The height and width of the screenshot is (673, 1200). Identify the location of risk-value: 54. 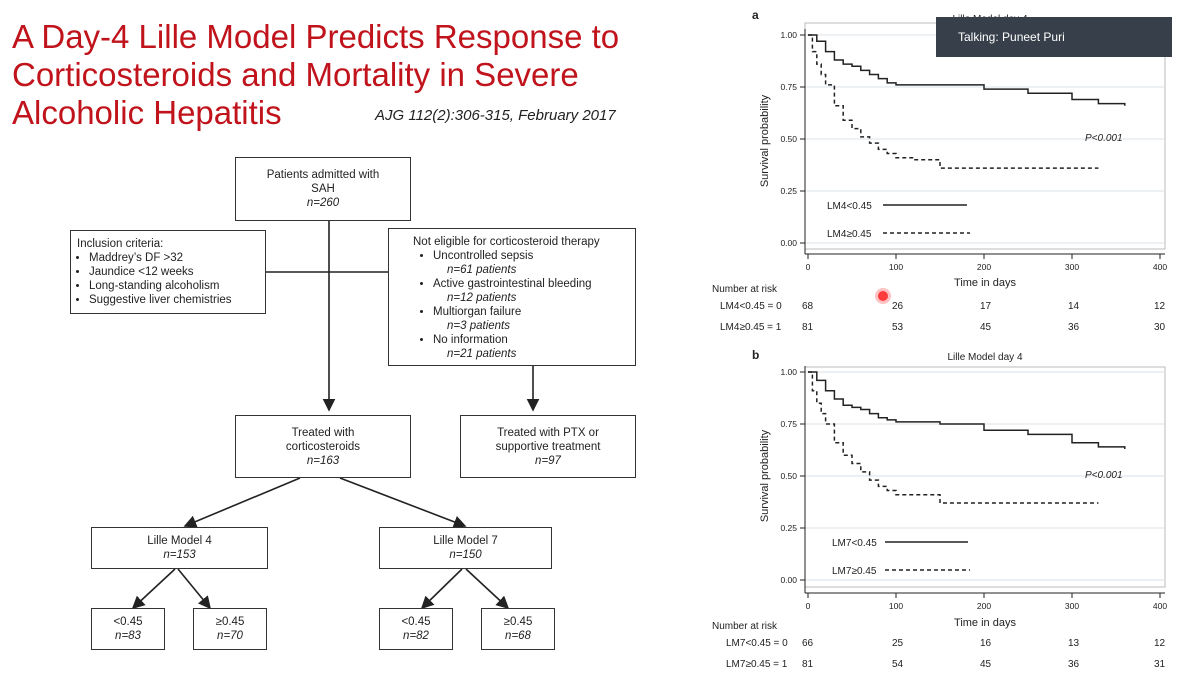
(898, 664).